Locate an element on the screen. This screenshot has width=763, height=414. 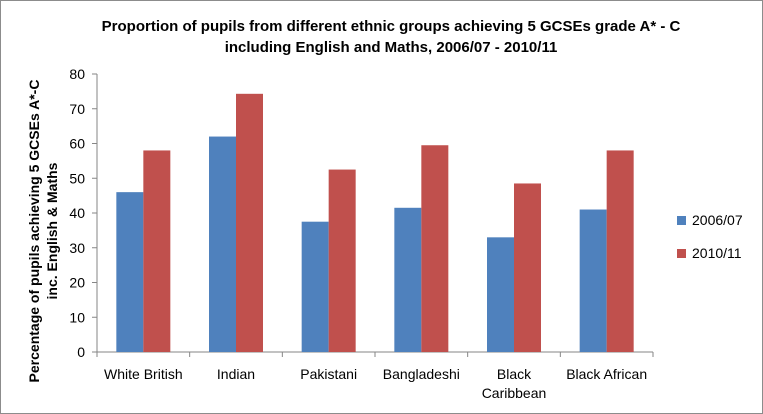
legend-item-2006: 2006/07 is located at coordinates (710, 220).